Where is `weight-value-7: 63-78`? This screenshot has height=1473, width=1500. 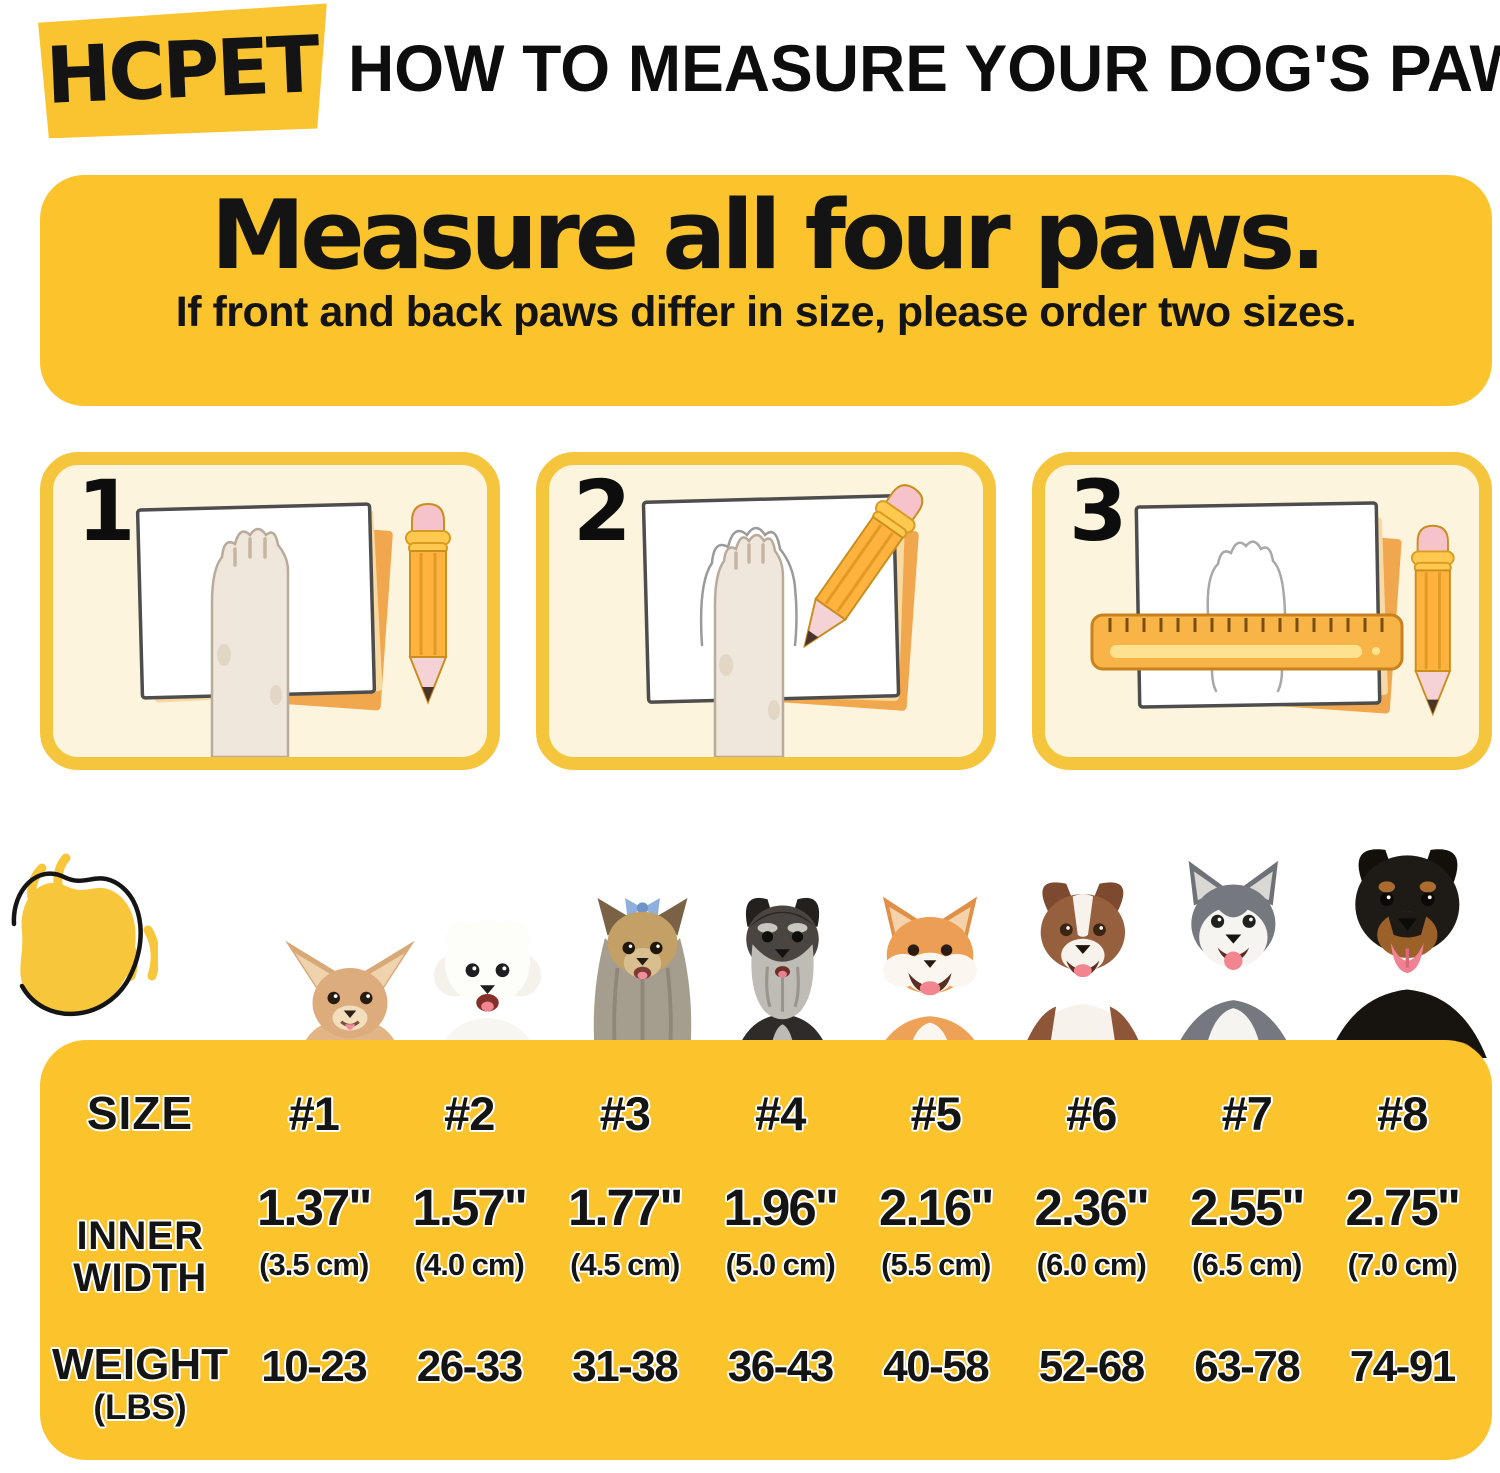
weight-value-7: 63-78 is located at coordinates (1247, 1366).